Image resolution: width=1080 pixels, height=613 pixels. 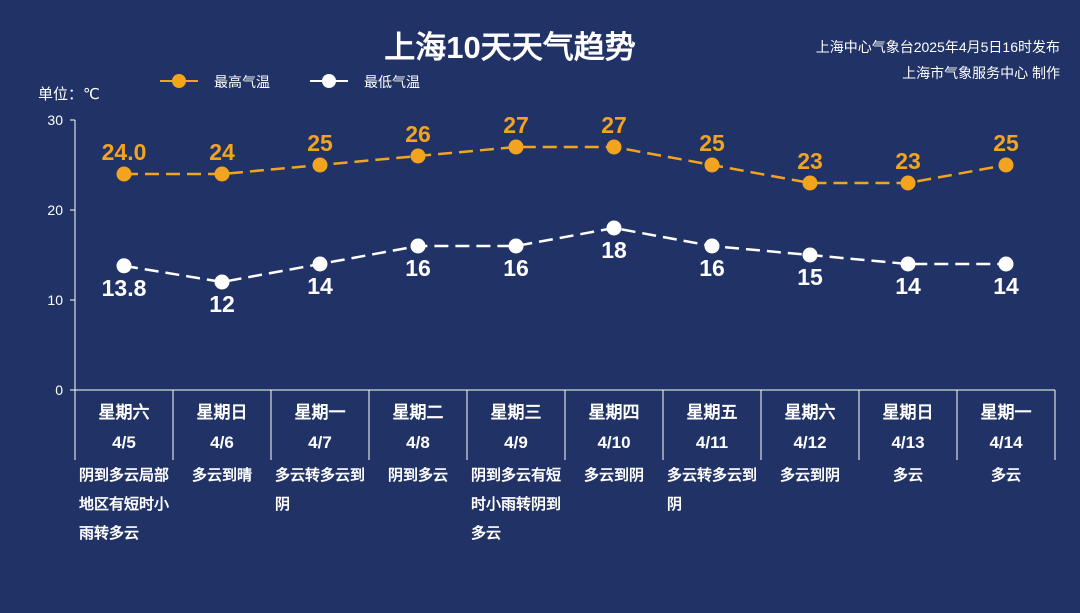 What do you see at coordinates (222, 152) in the screenshot?
I see `data-label-high: 24` at bounding box center [222, 152].